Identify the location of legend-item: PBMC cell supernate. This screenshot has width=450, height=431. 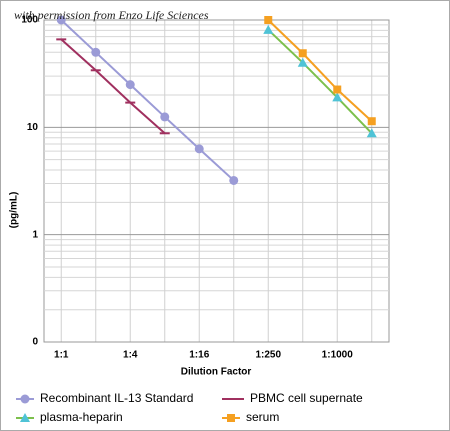
(292, 398).